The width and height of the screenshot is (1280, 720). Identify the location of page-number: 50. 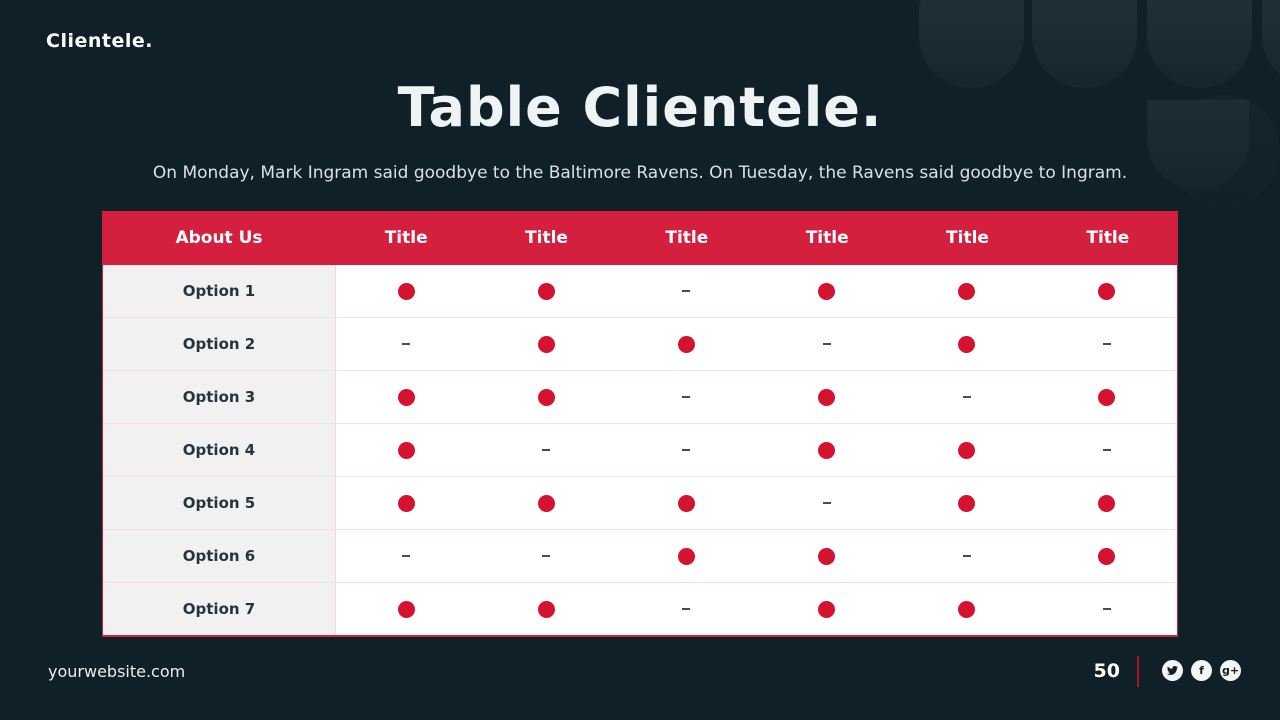
(1106, 671).